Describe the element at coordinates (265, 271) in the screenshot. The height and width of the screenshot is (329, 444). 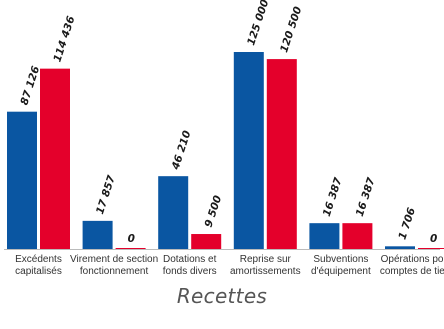
I see `category-label-line: amortissements` at that location.